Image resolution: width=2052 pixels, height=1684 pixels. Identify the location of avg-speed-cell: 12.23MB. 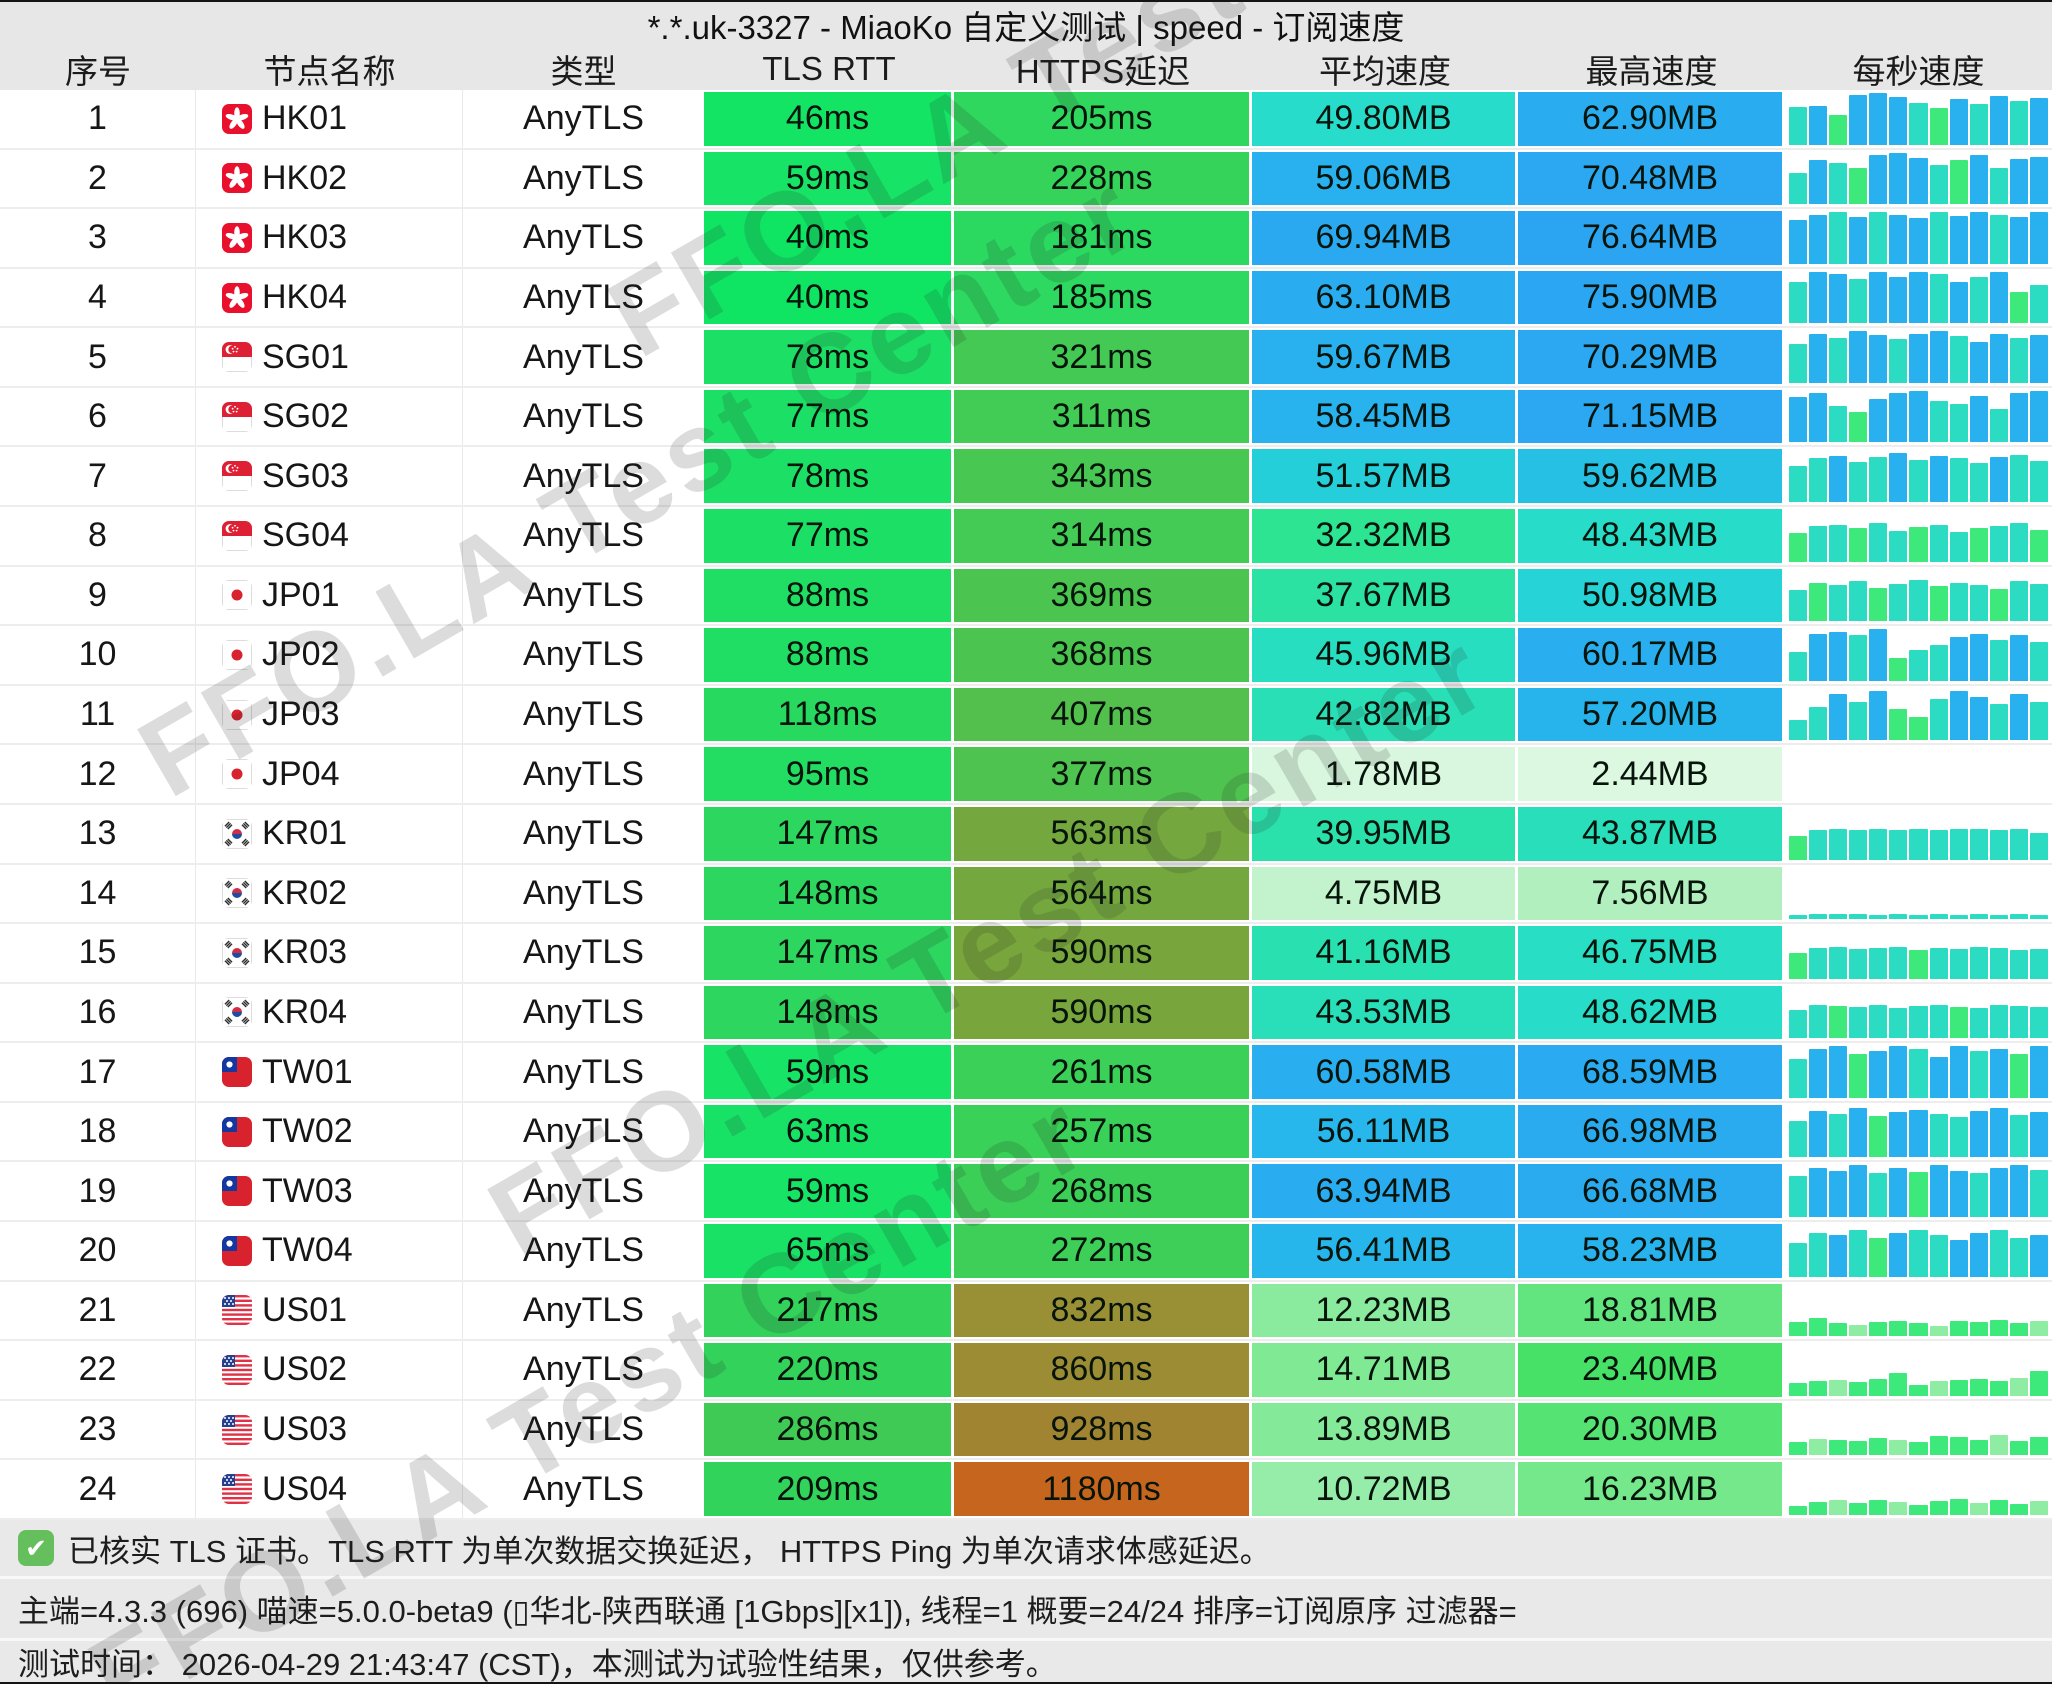
(1385, 1311).